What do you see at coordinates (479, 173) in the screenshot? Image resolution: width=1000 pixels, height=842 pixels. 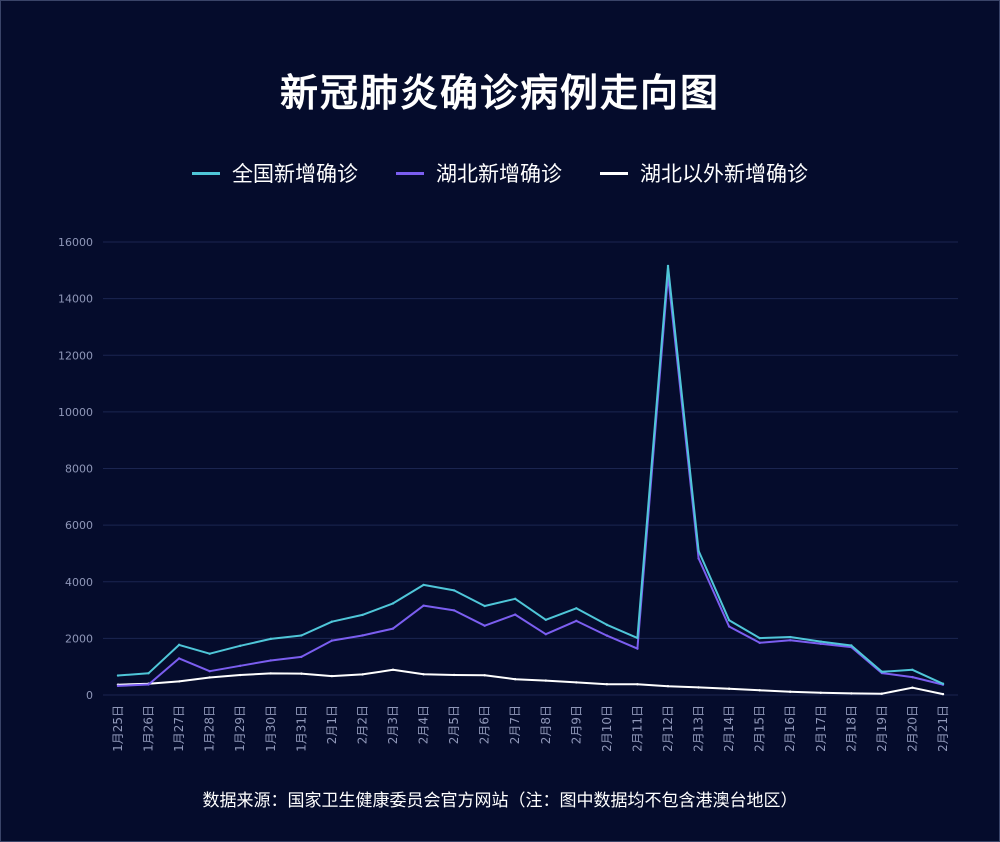 I see `legend-item-hubei: 湖北新增确诊` at bounding box center [479, 173].